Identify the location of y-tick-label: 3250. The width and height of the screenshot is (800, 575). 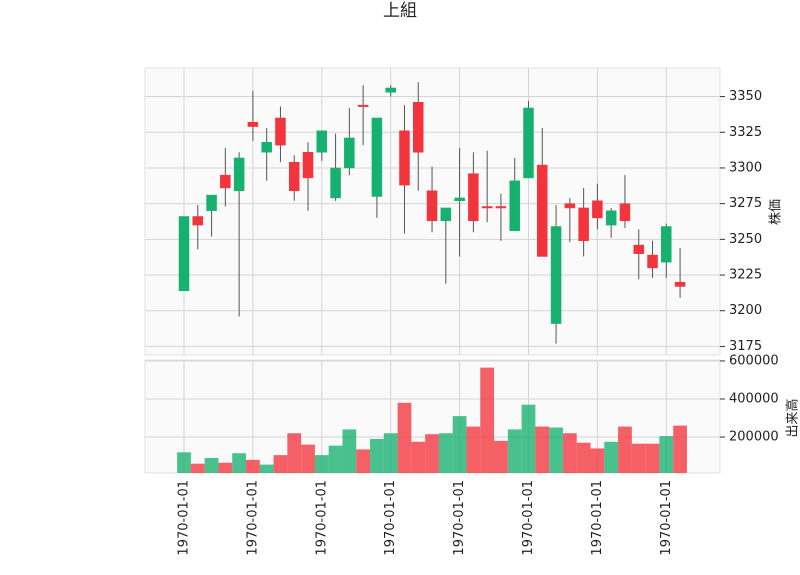
(745, 239).